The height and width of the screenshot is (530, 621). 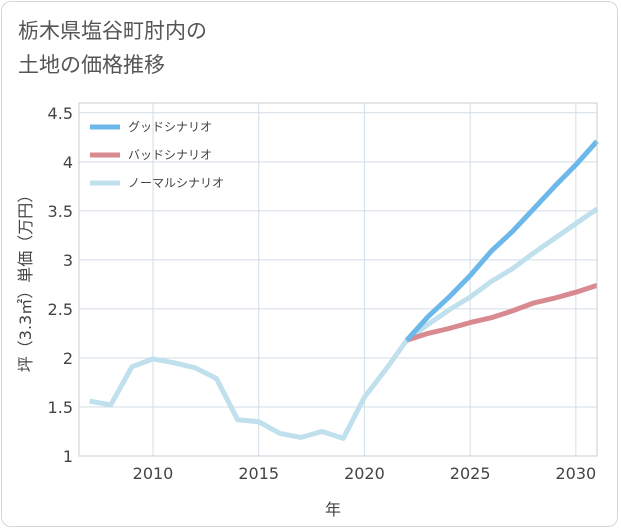 What do you see at coordinates (68, 358) in the screenshot?
I see `y-tick-label: 2` at bounding box center [68, 358].